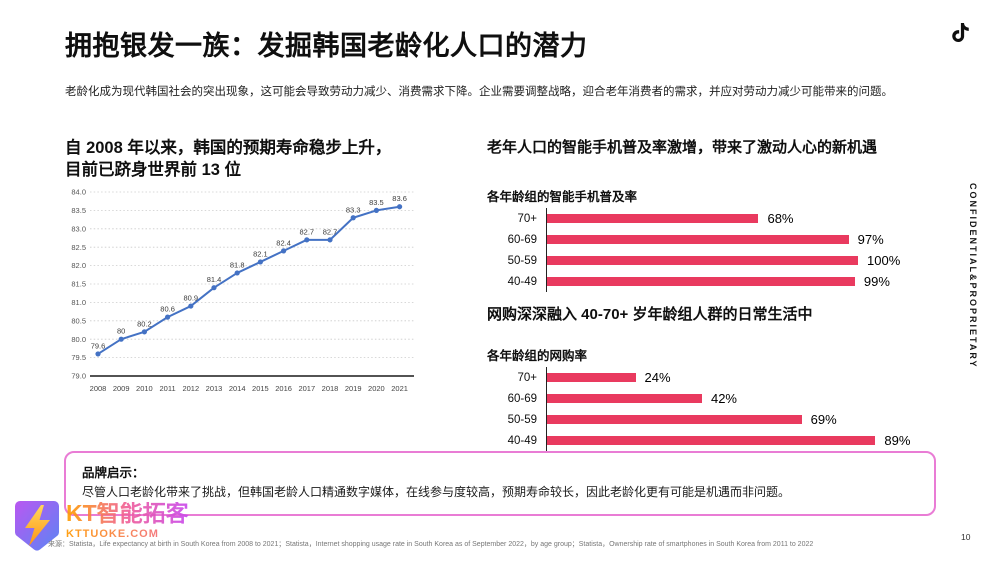 The width and height of the screenshot is (1000, 563). What do you see at coordinates (98, 345) in the screenshot?
I see `data-point-label: 79.6` at bounding box center [98, 345].